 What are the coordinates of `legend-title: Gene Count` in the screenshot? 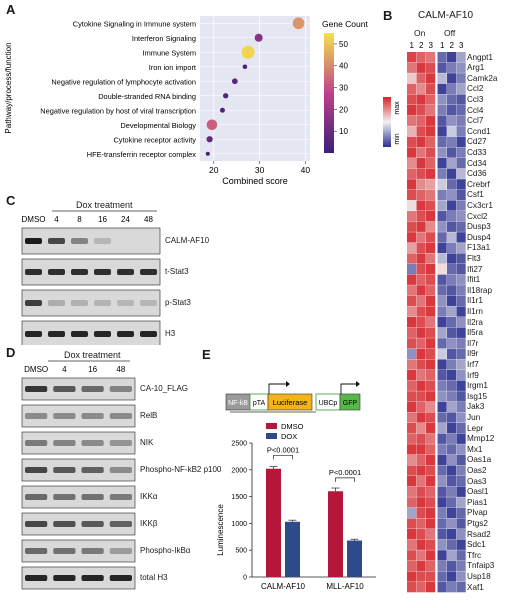 It's located at (345, 24).